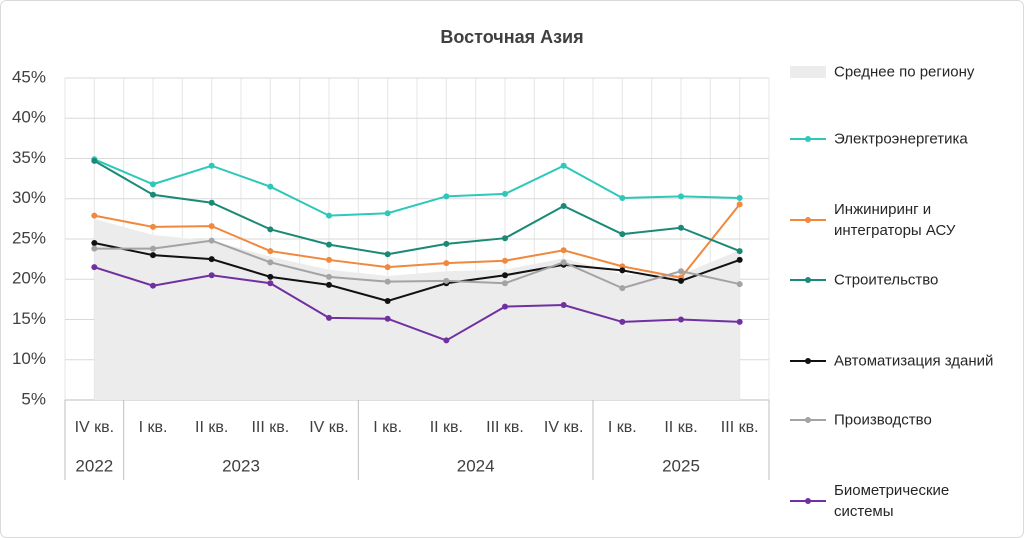 The height and width of the screenshot is (538, 1024). What do you see at coordinates (904, 72) in the screenshot?
I see `legend-label: Среднее по региону` at bounding box center [904, 72].